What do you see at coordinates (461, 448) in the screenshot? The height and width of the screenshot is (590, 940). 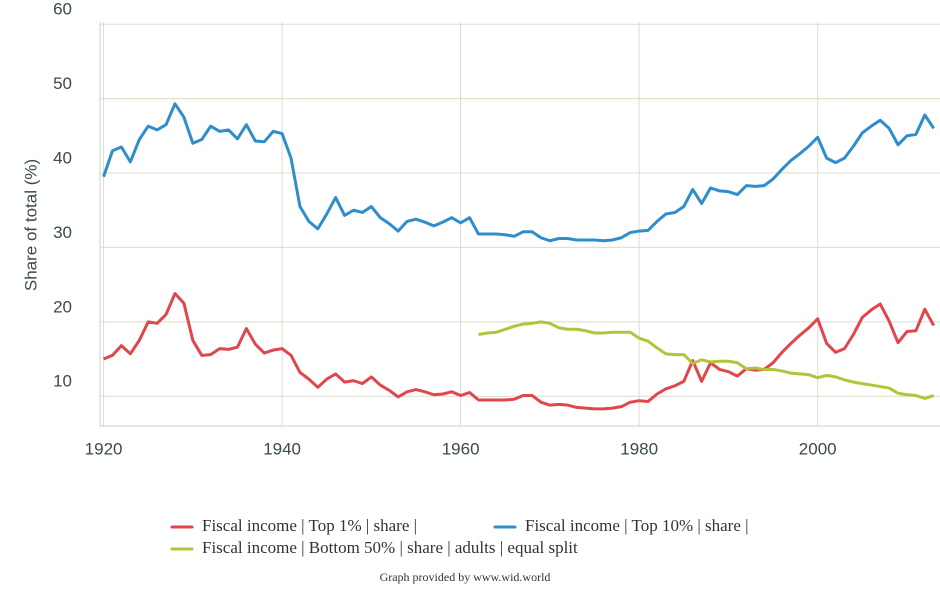 I see `x-tick-label: 1960` at bounding box center [461, 448].